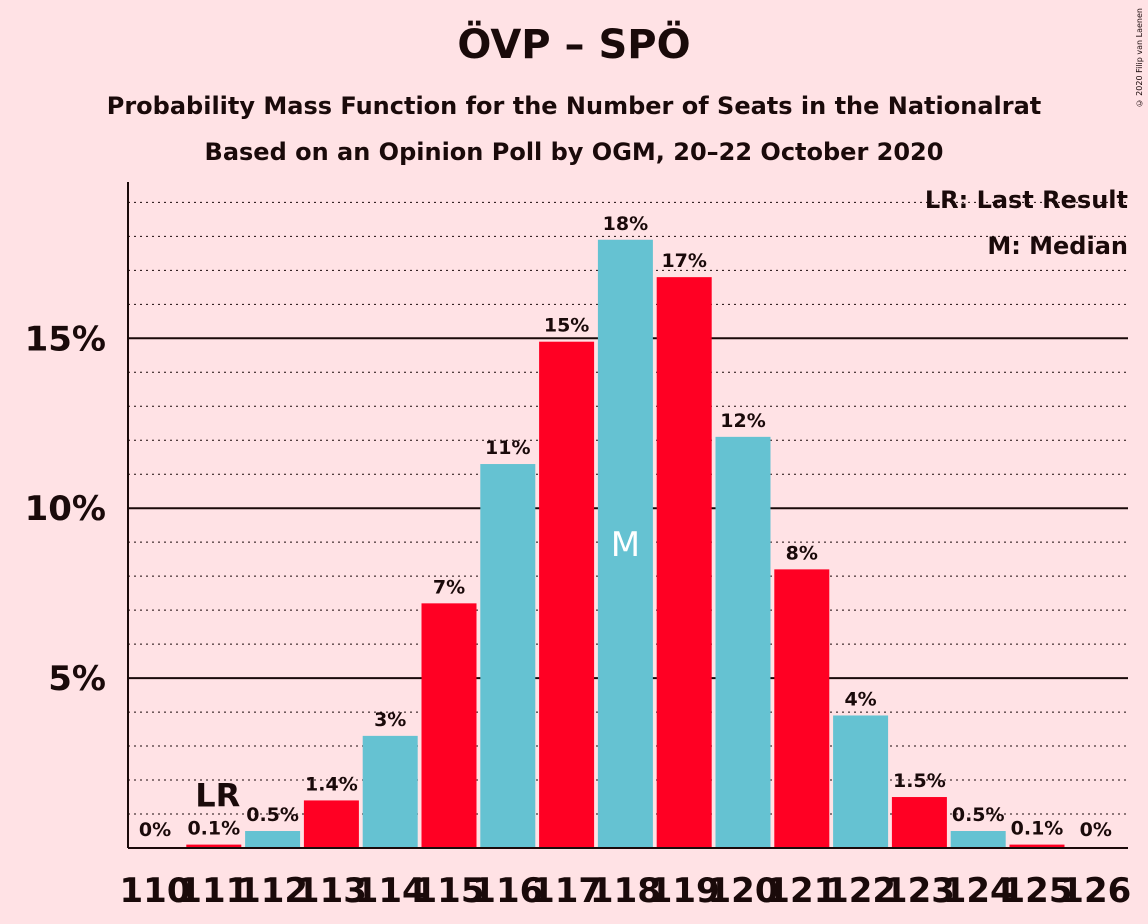 This screenshot has height=924, width=1148. What do you see at coordinates (331, 891) in the screenshot?
I see `x-tick-label: 113` at bounding box center [331, 891].